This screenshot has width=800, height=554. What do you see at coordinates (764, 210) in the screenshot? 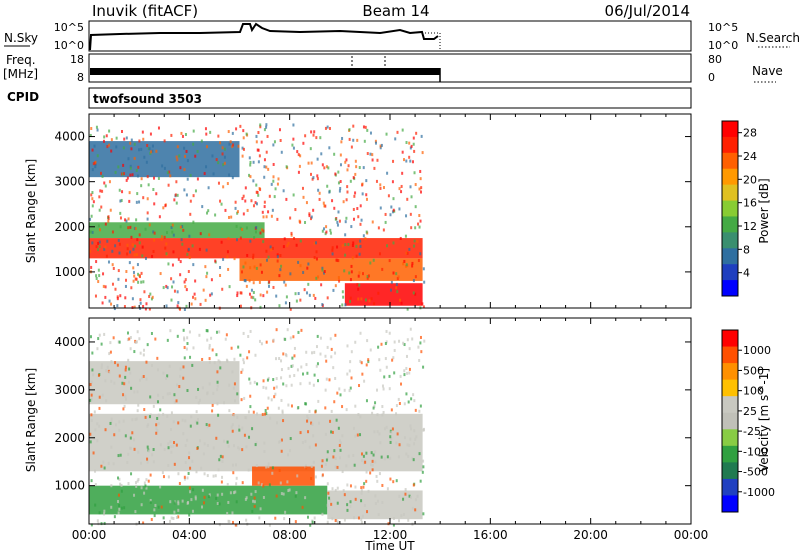
I see `power-colorbar-label: Power [dB]` at bounding box center [764, 210].